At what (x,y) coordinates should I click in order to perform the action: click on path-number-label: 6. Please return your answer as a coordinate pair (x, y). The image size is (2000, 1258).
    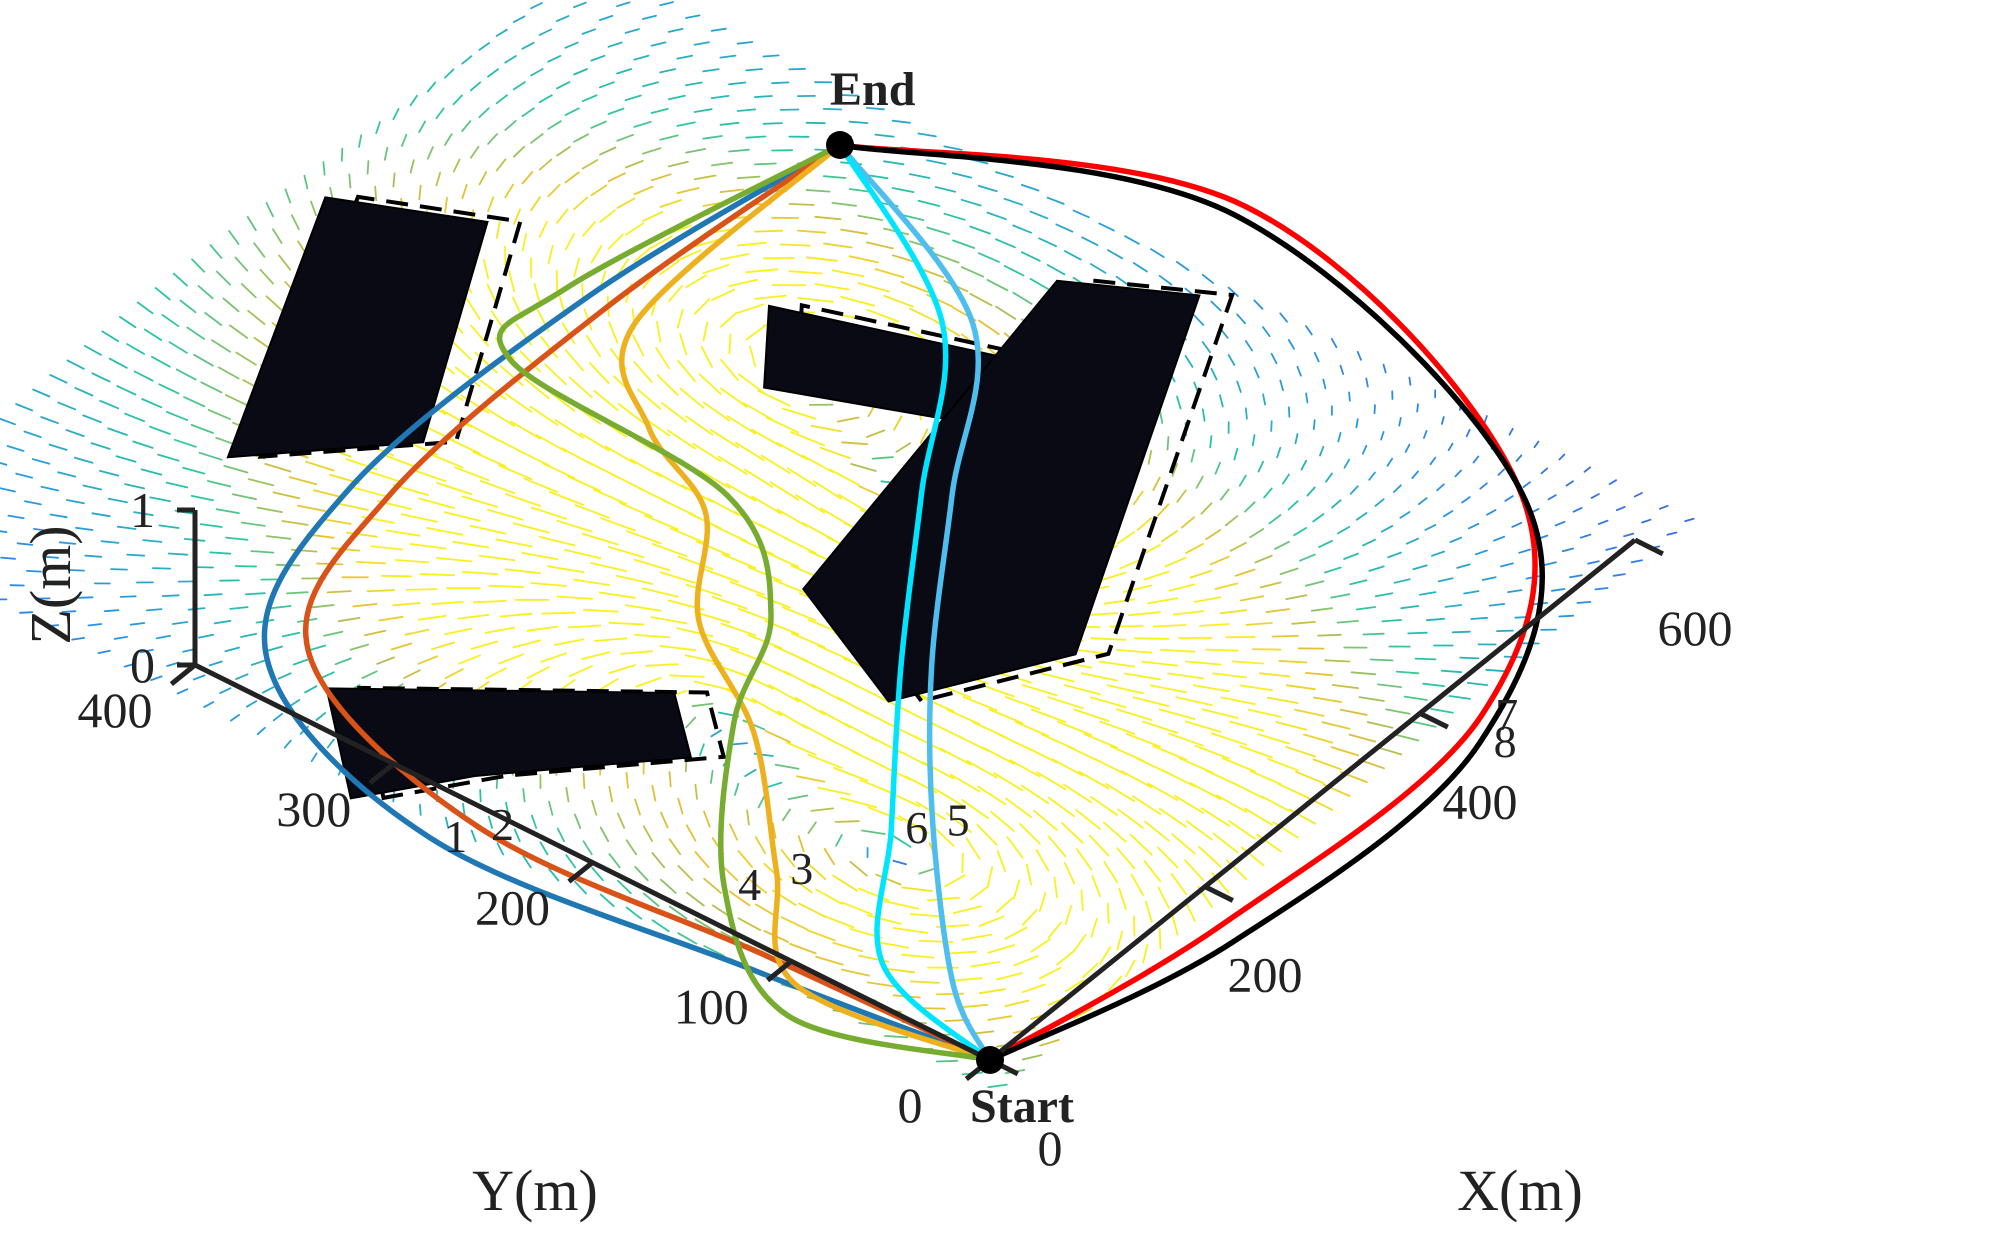
    Looking at the image, I should click on (916, 827).